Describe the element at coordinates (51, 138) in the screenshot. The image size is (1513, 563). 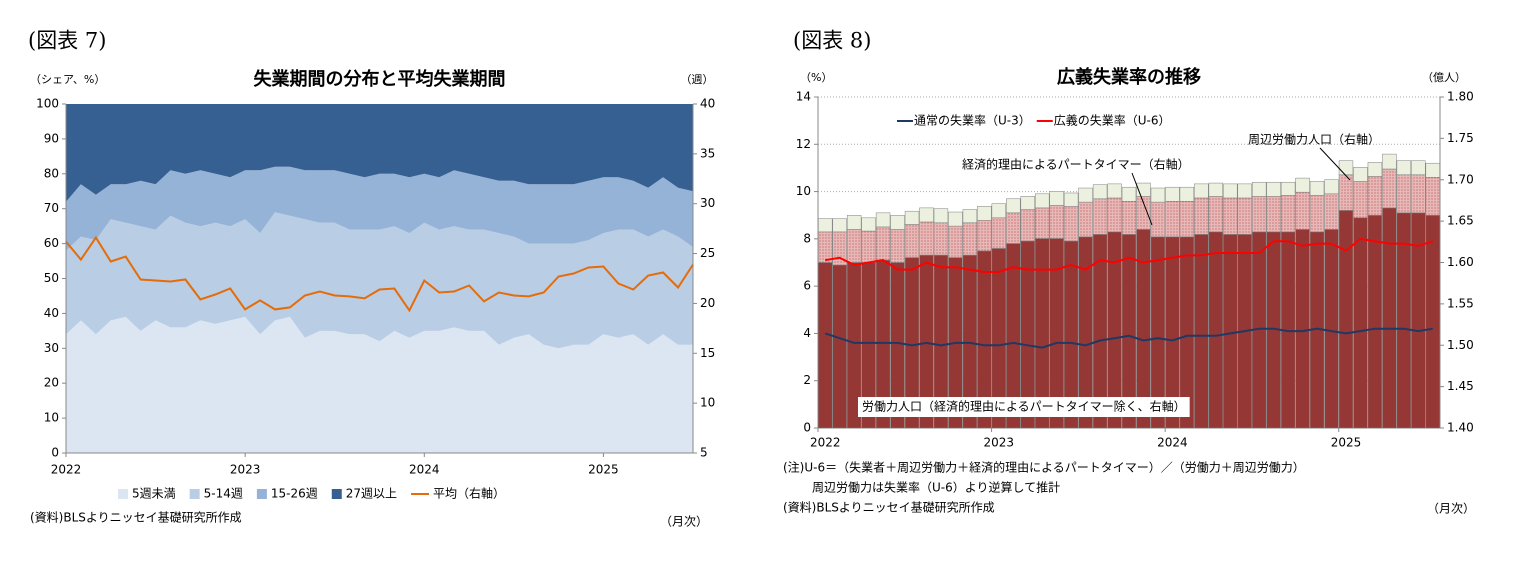
I see `y-tick-label: 90` at that location.